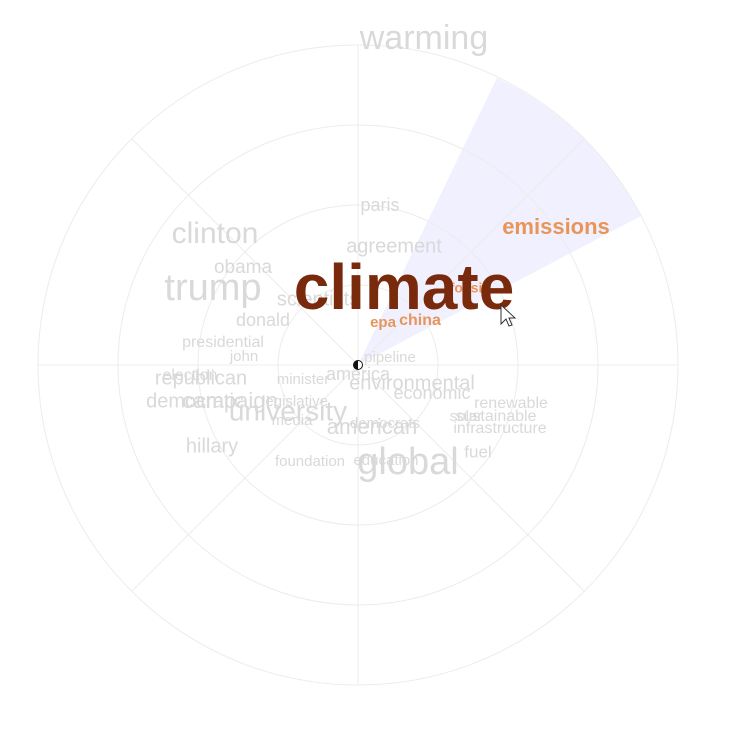 This screenshot has width=731, height=732. Describe the element at coordinates (466, 416) in the screenshot. I see `word-solar: solar` at that location.